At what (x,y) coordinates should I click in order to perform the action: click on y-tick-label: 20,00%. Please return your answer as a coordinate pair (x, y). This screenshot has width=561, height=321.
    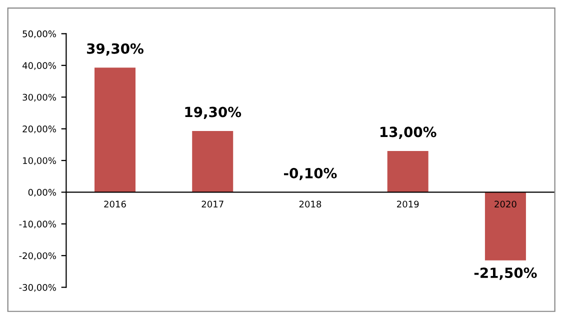
    Looking at the image, I should click on (39, 130).